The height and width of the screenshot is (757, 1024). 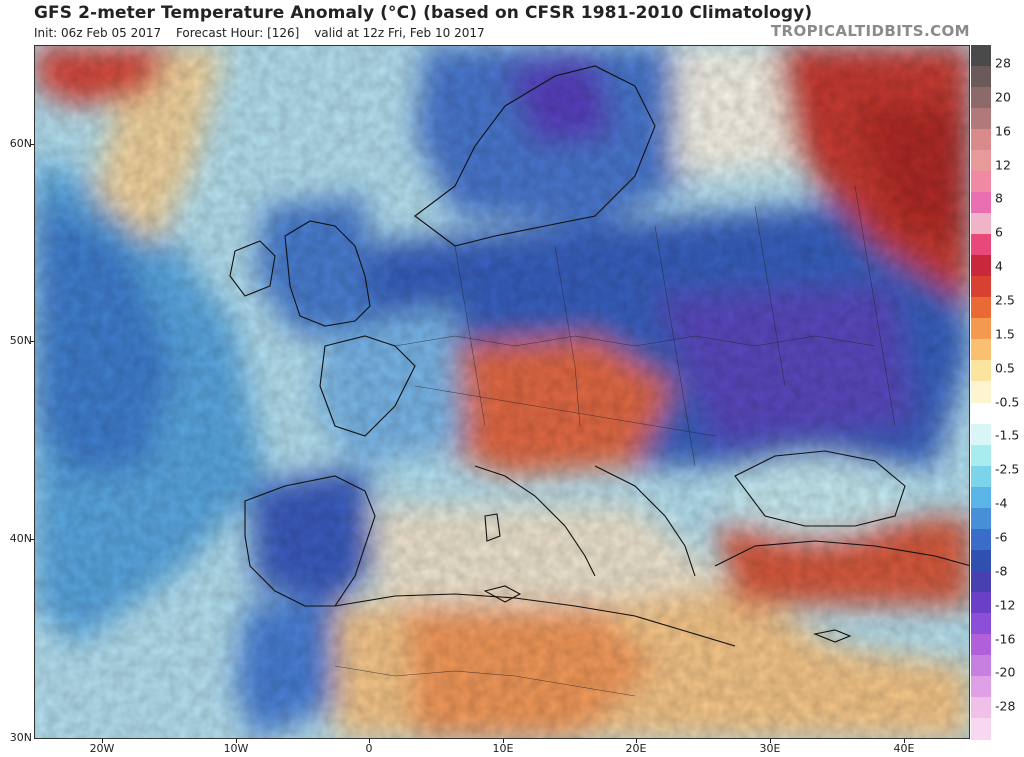 I want to click on colorbar-label: -2.5, so click(x=1007, y=469).